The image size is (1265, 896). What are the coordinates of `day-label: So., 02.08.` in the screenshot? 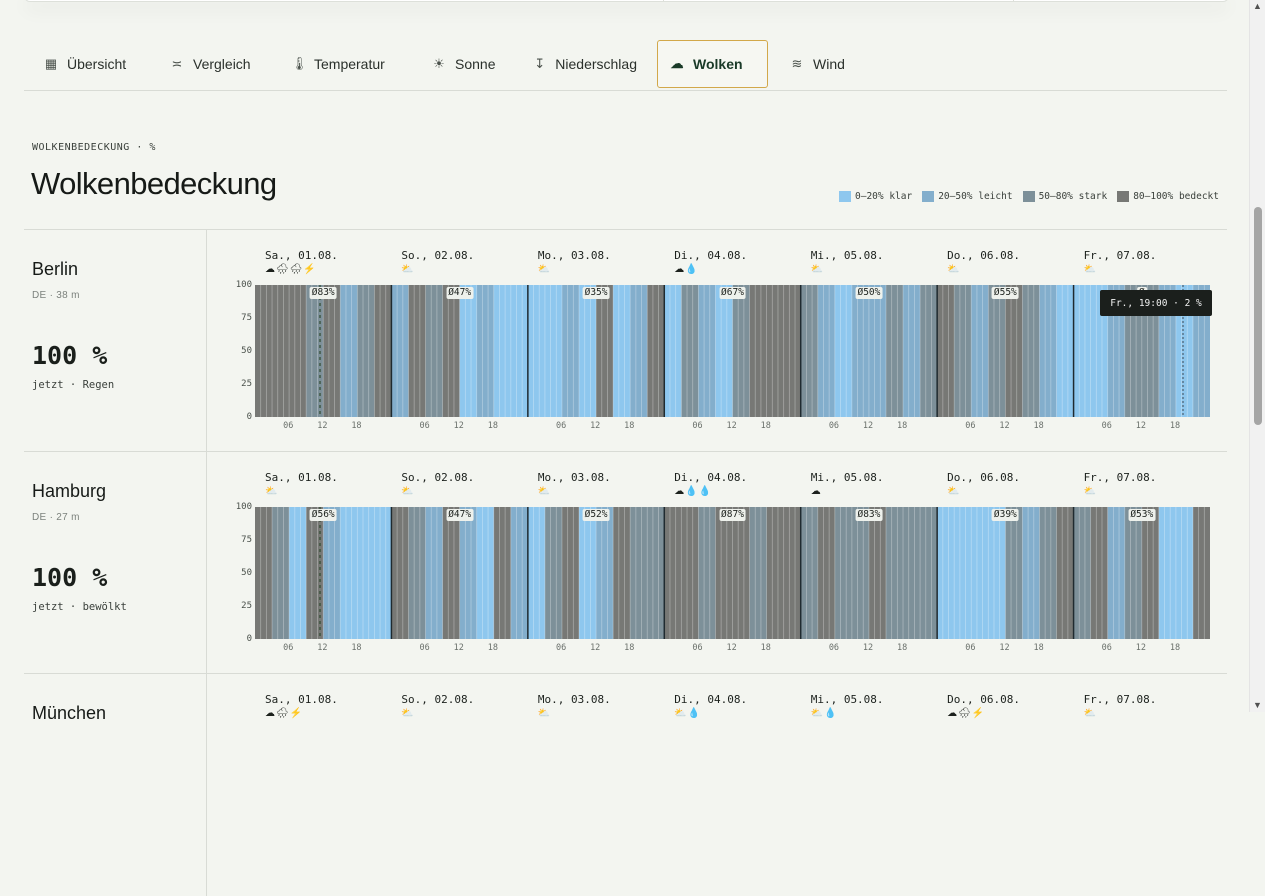 It's located at (438, 699).